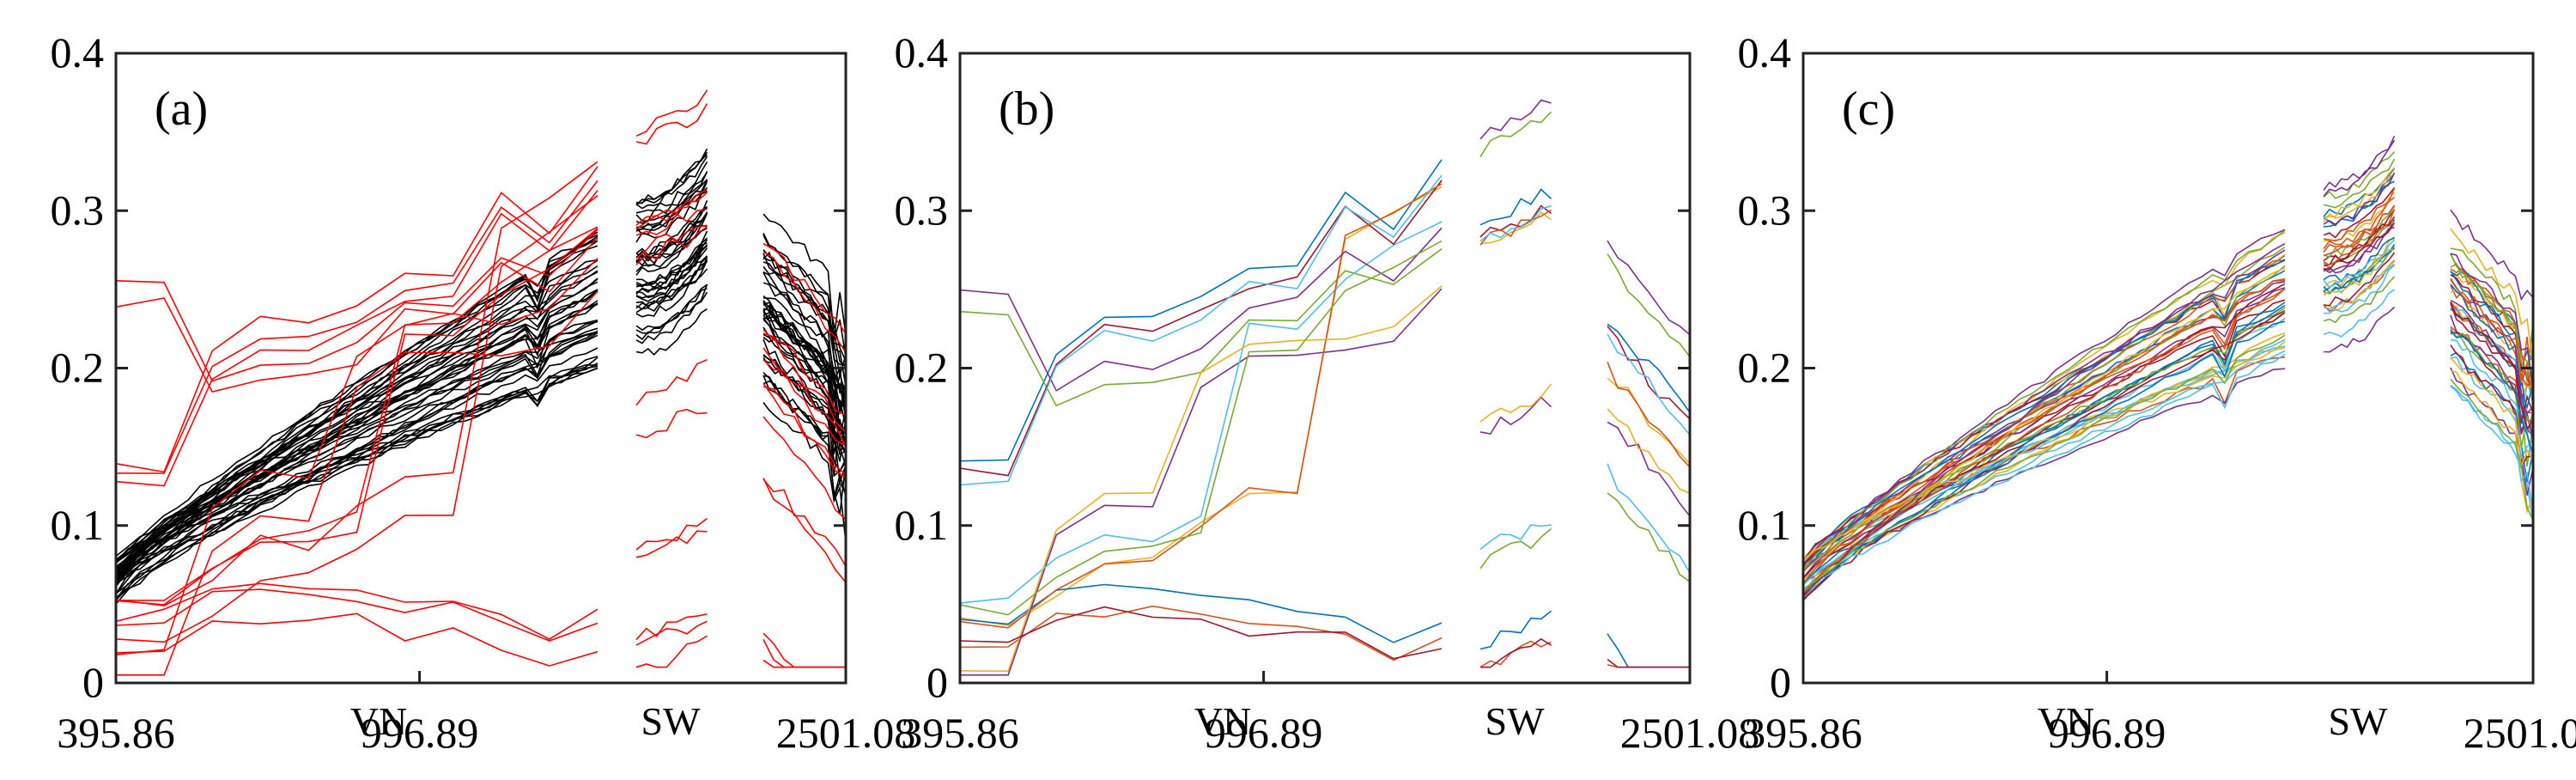 Image resolution: width=2576 pixels, height=780 pixels. Describe the element at coordinates (1868, 109) in the screenshot. I see `panel-label: (c)` at that location.